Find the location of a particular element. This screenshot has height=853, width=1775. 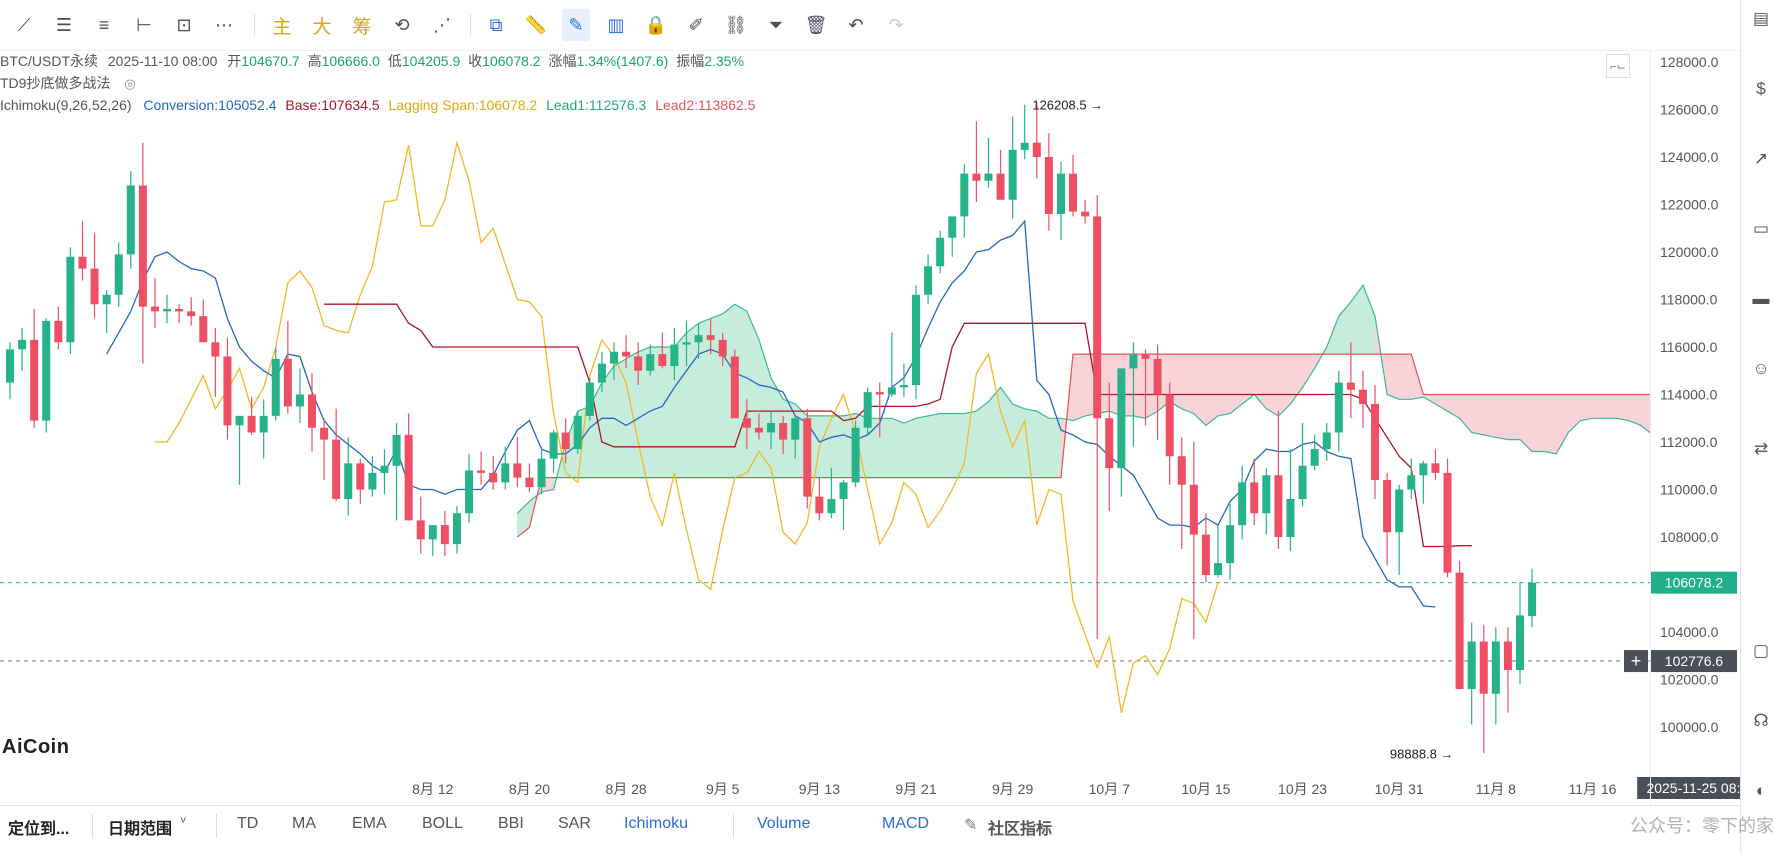

indicator-tab-ma: MA is located at coordinates (304, 823).